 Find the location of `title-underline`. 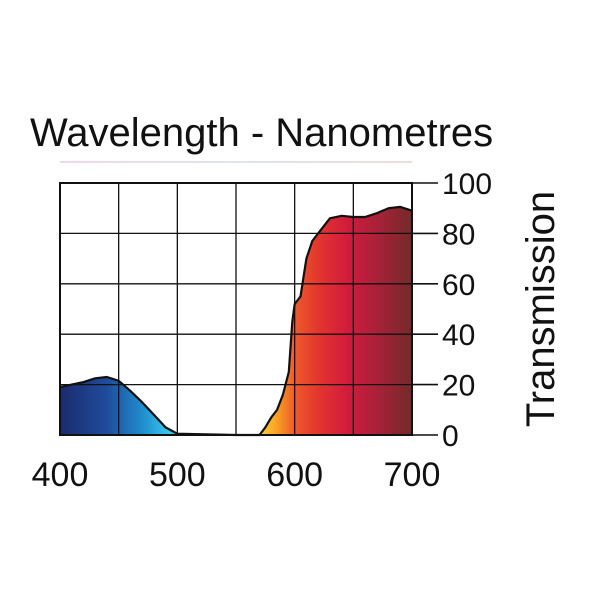

title-underline is located at coordinates (236, 162).